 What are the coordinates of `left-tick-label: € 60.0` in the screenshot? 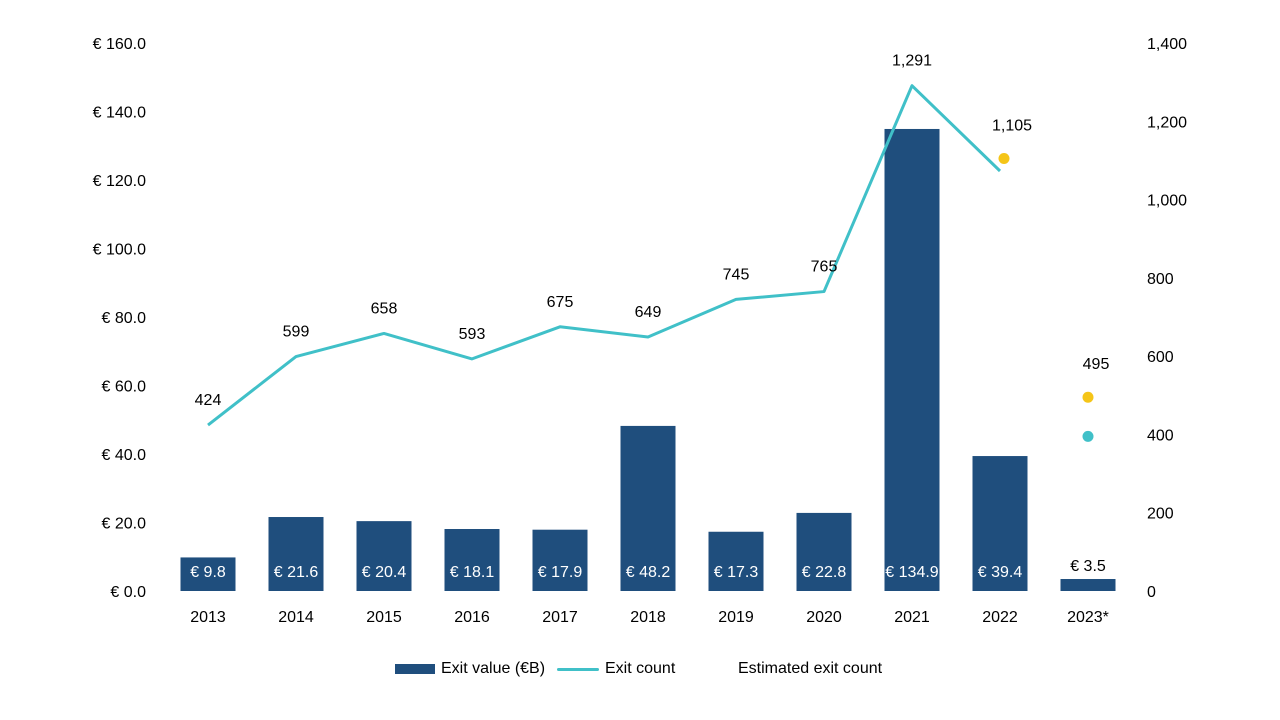 It's located at (124, 387).